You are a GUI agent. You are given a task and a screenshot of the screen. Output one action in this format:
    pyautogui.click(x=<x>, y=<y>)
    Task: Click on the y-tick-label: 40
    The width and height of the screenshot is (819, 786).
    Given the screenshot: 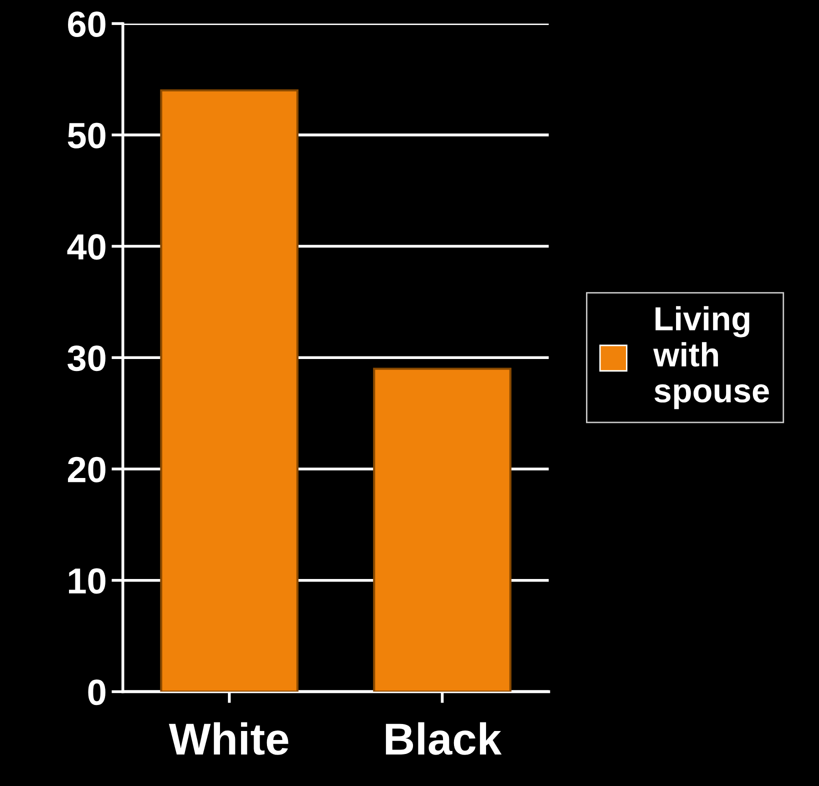 What is the action you would take?
    pyautogui.click(x=86, y=247)
    